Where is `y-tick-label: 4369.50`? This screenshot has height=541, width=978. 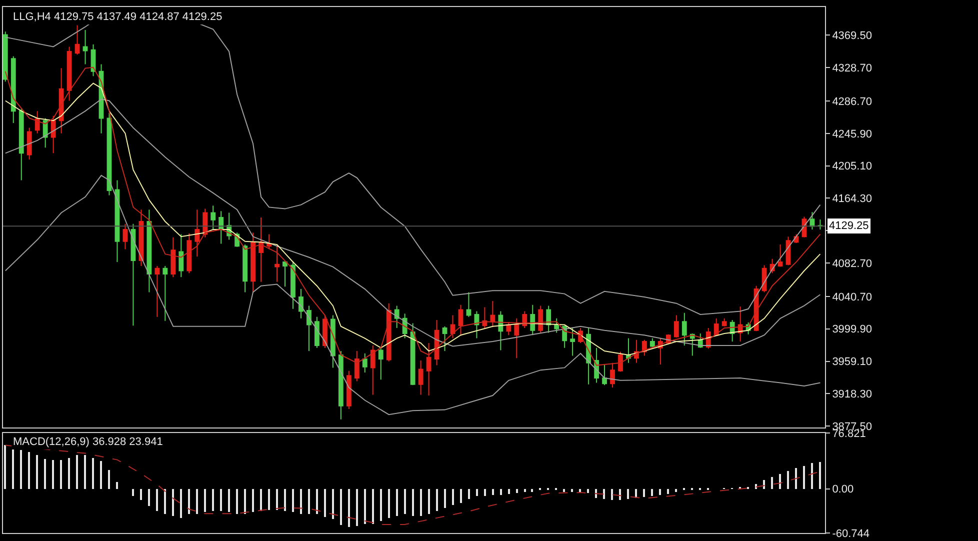
y-tick-label: 4369.50 is located at coordinates (852, 36).